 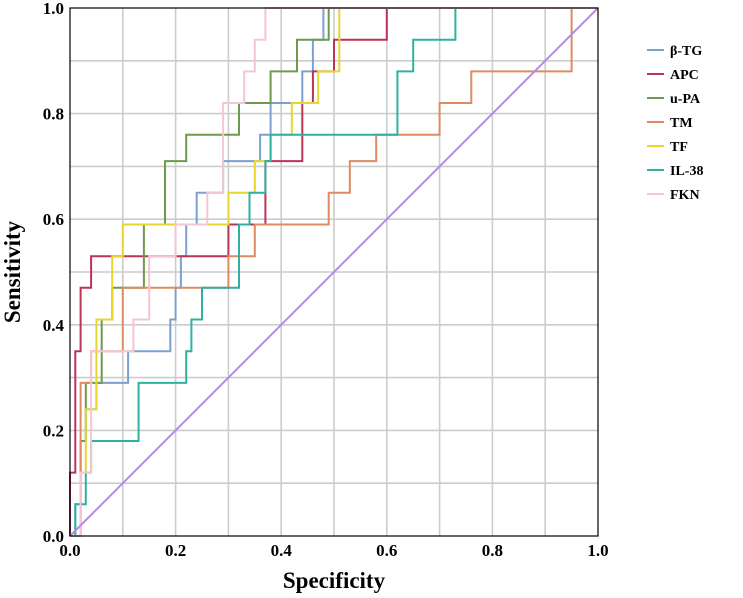 What do you see at coordinates (597, 550) in the screenshot?
I see `x-tick-label: 1.0` at bounding box center [597, 550].